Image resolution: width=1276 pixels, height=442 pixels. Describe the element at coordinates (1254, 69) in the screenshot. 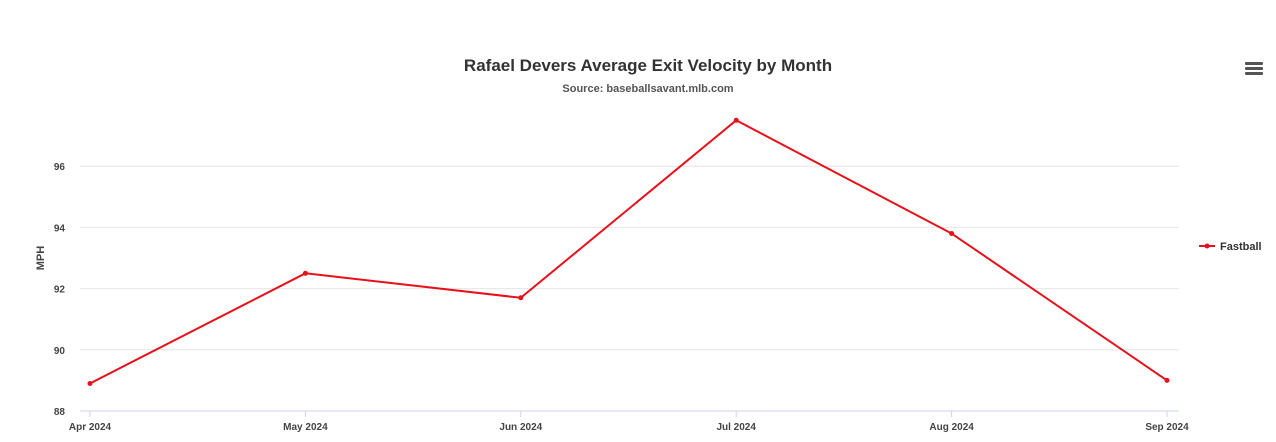

I see `hamburger-menu-icon` at that location.